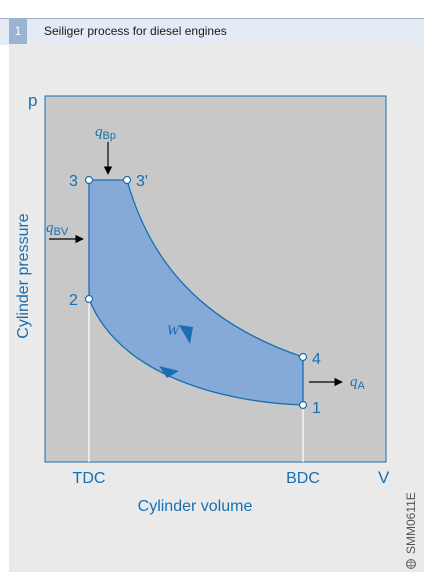 This screenshot has height=572, width=424. What do you see at coordinates (384, 477) in the screenshot?
I see `x-axis-symbol: V` at bounding box center [384, 477].